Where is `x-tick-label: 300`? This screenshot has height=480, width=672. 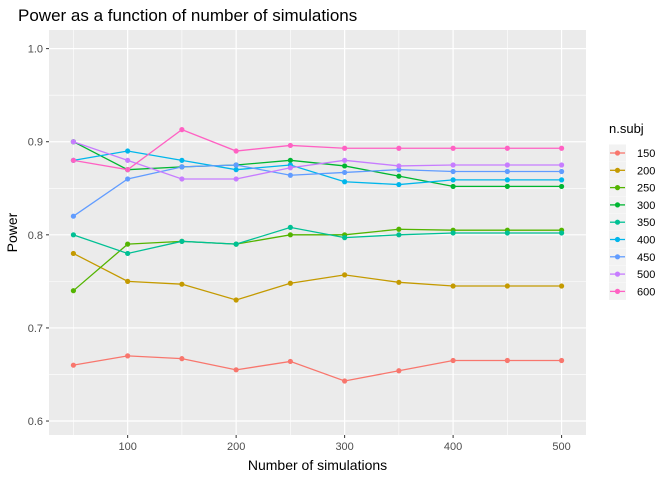
x-tick-label: 300 is located at coordinates (344, 447).